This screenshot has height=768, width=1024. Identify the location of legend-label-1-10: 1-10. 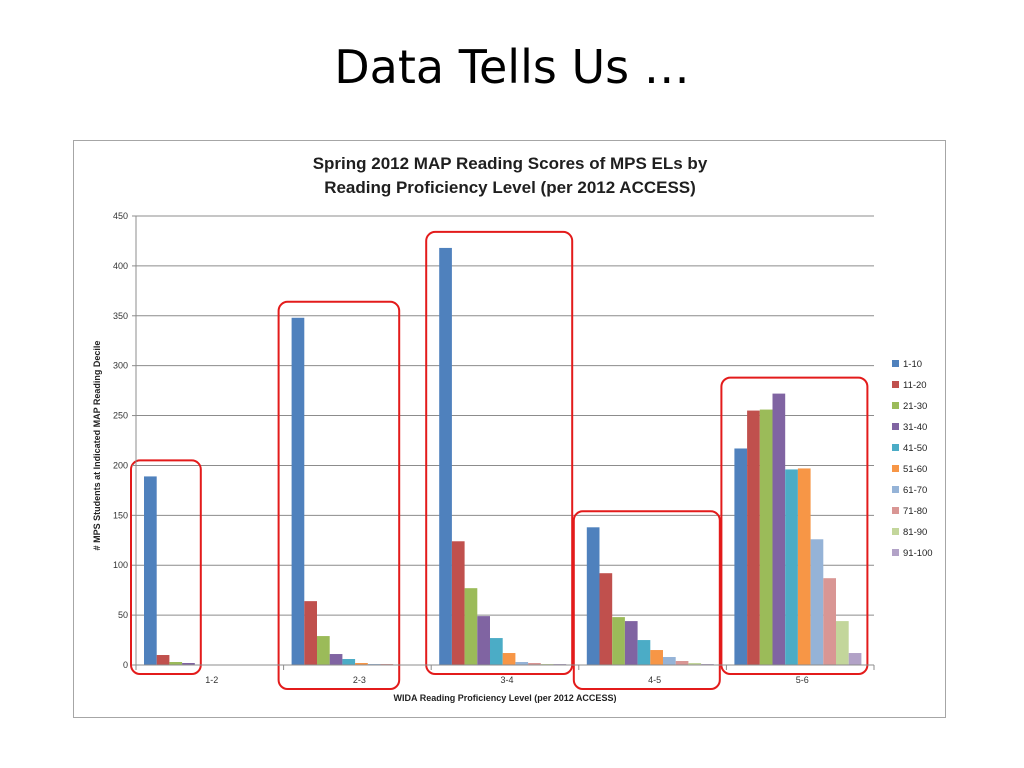
(912, 364).